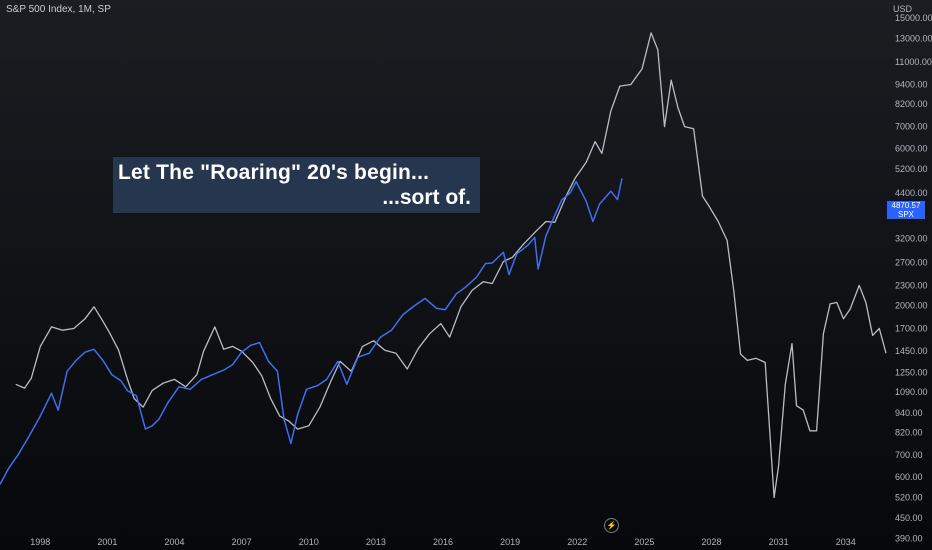  I want to click on x-tick-label: 2013, so click(376, 542).